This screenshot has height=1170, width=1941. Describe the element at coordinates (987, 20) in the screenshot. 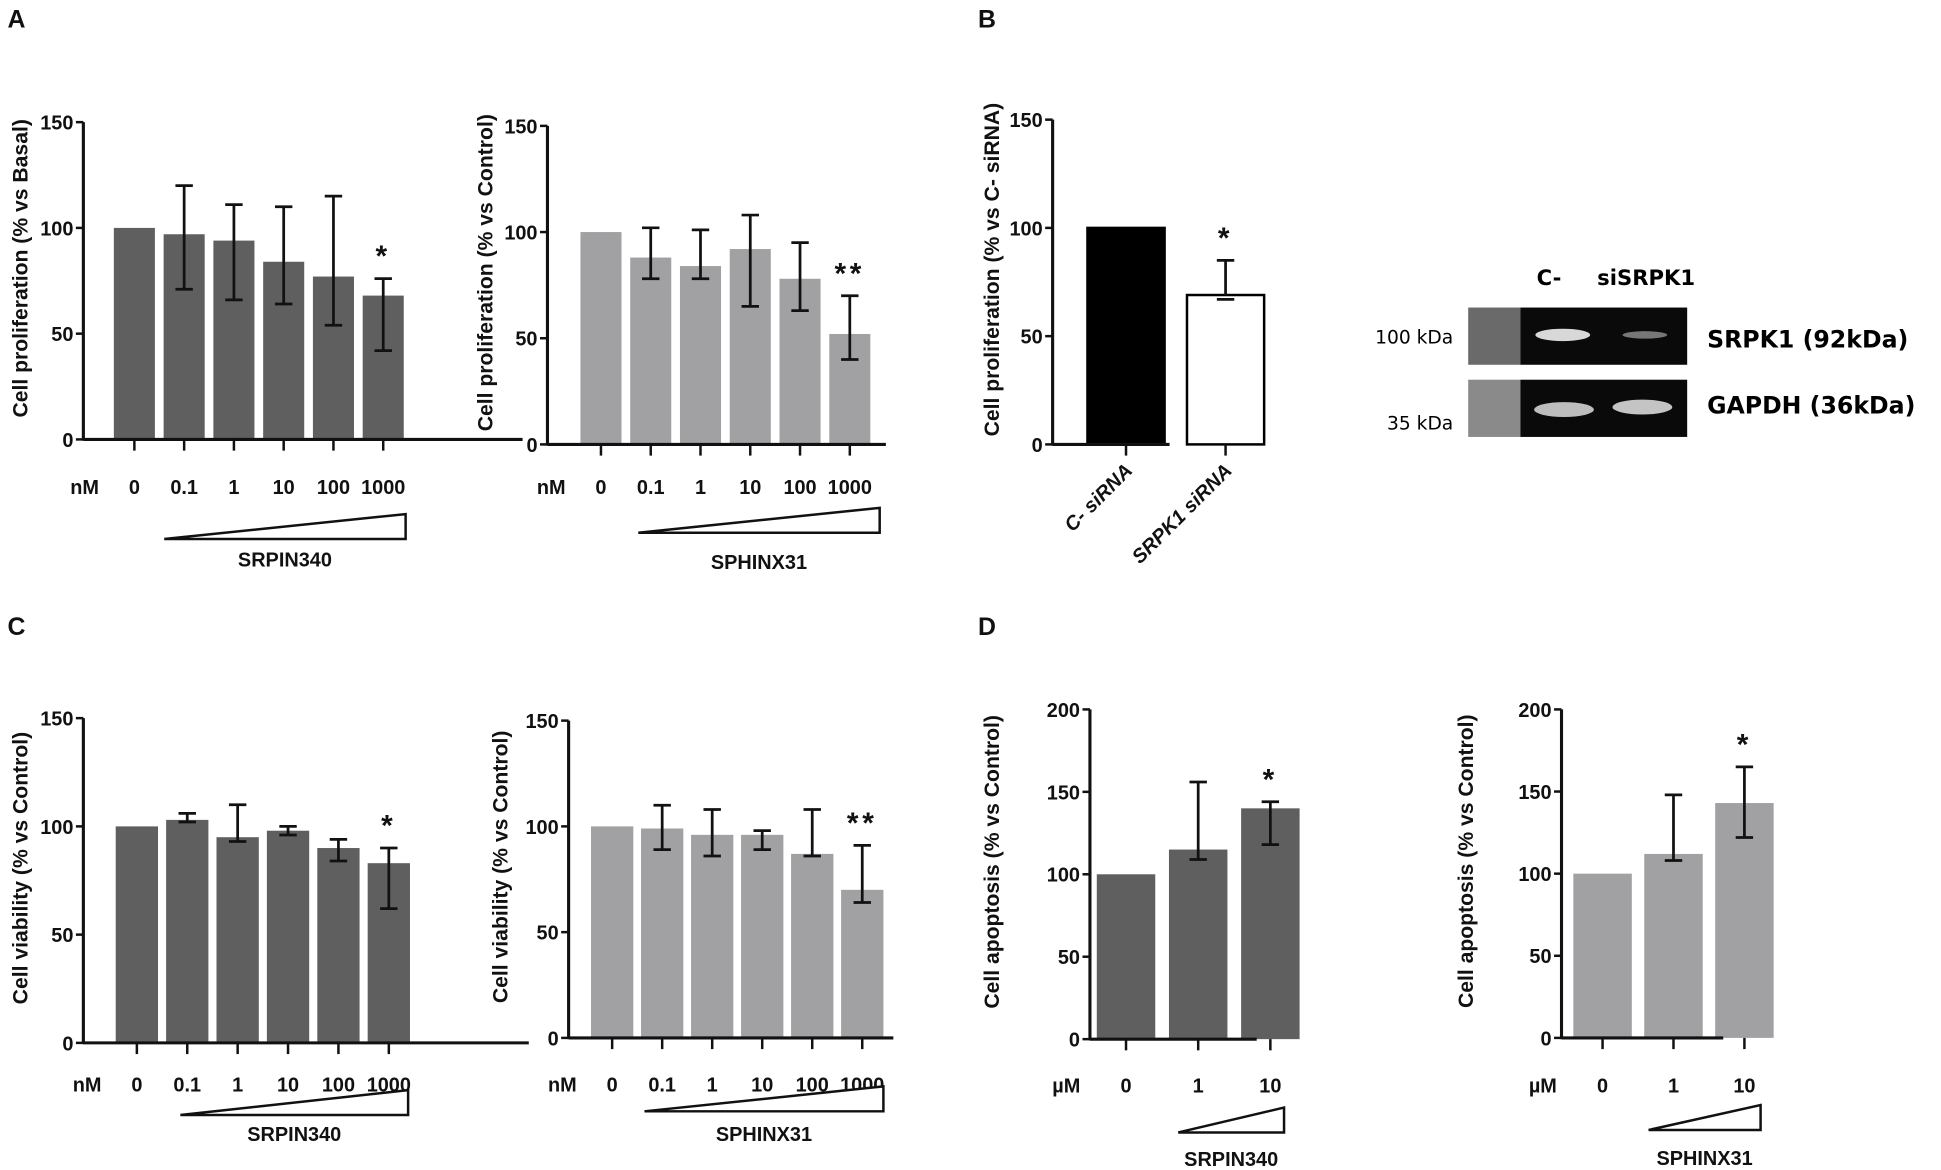

I see `panel-label-b: B` at that location.